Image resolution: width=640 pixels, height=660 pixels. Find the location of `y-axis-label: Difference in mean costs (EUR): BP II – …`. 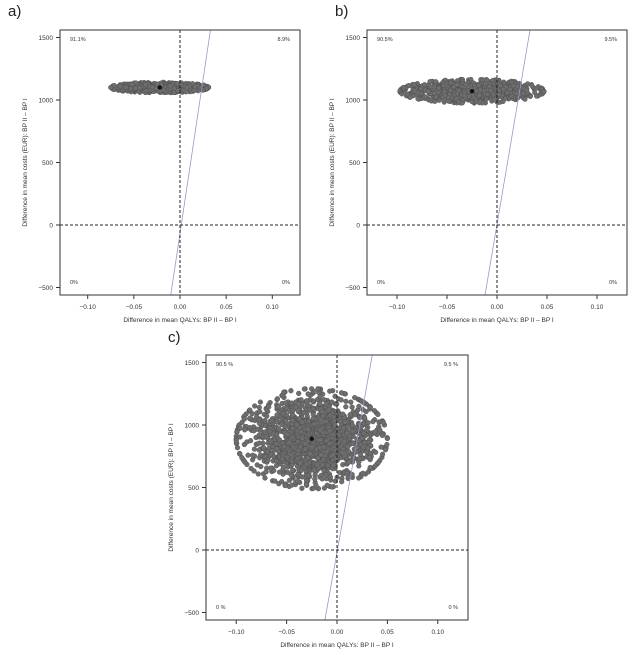

y-axis-label: Difference in mean costs (EUR): BP II – … is located at coordinates (25, 162).